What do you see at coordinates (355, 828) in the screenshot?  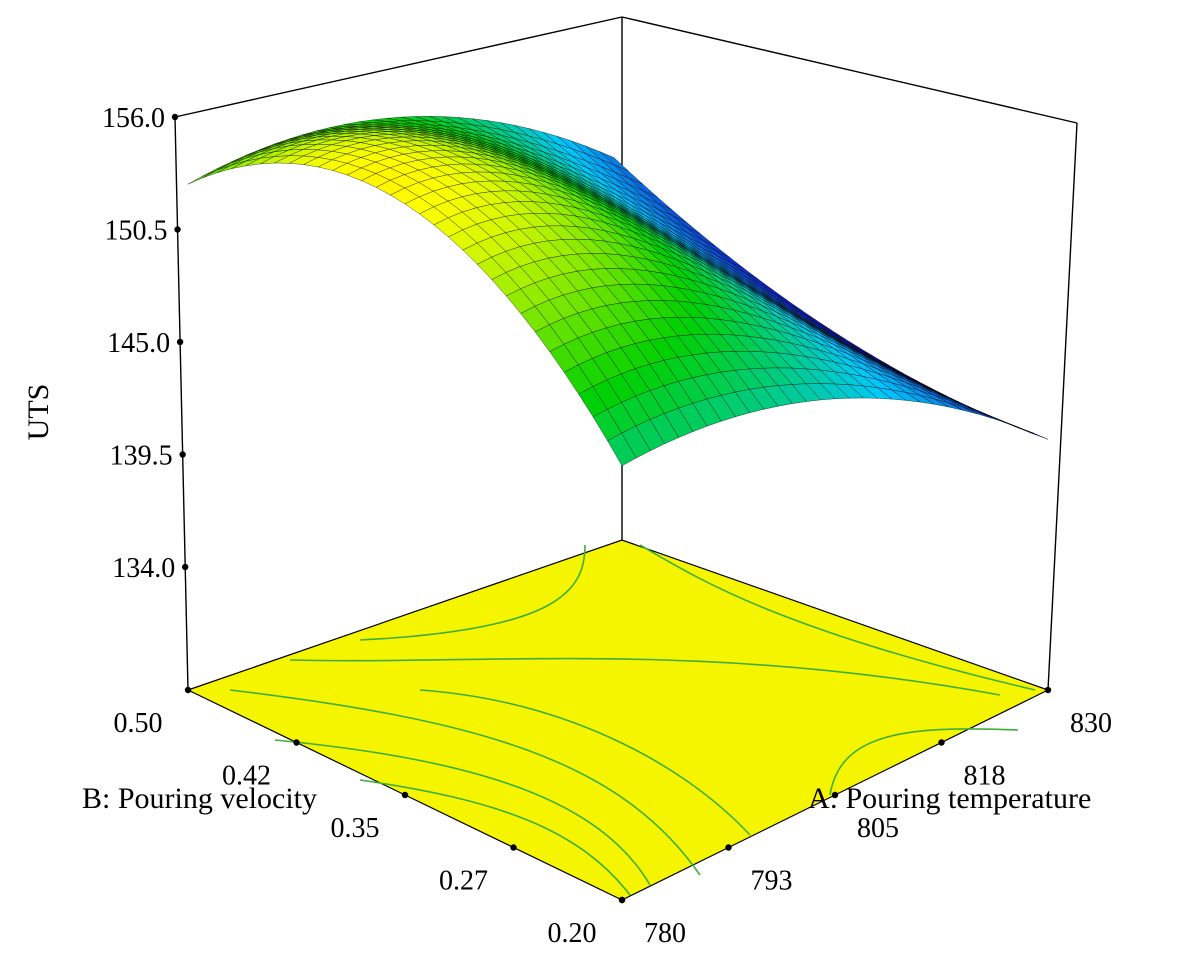 I see `y-tick-label: 0.35` at bounding box center [355, 828].